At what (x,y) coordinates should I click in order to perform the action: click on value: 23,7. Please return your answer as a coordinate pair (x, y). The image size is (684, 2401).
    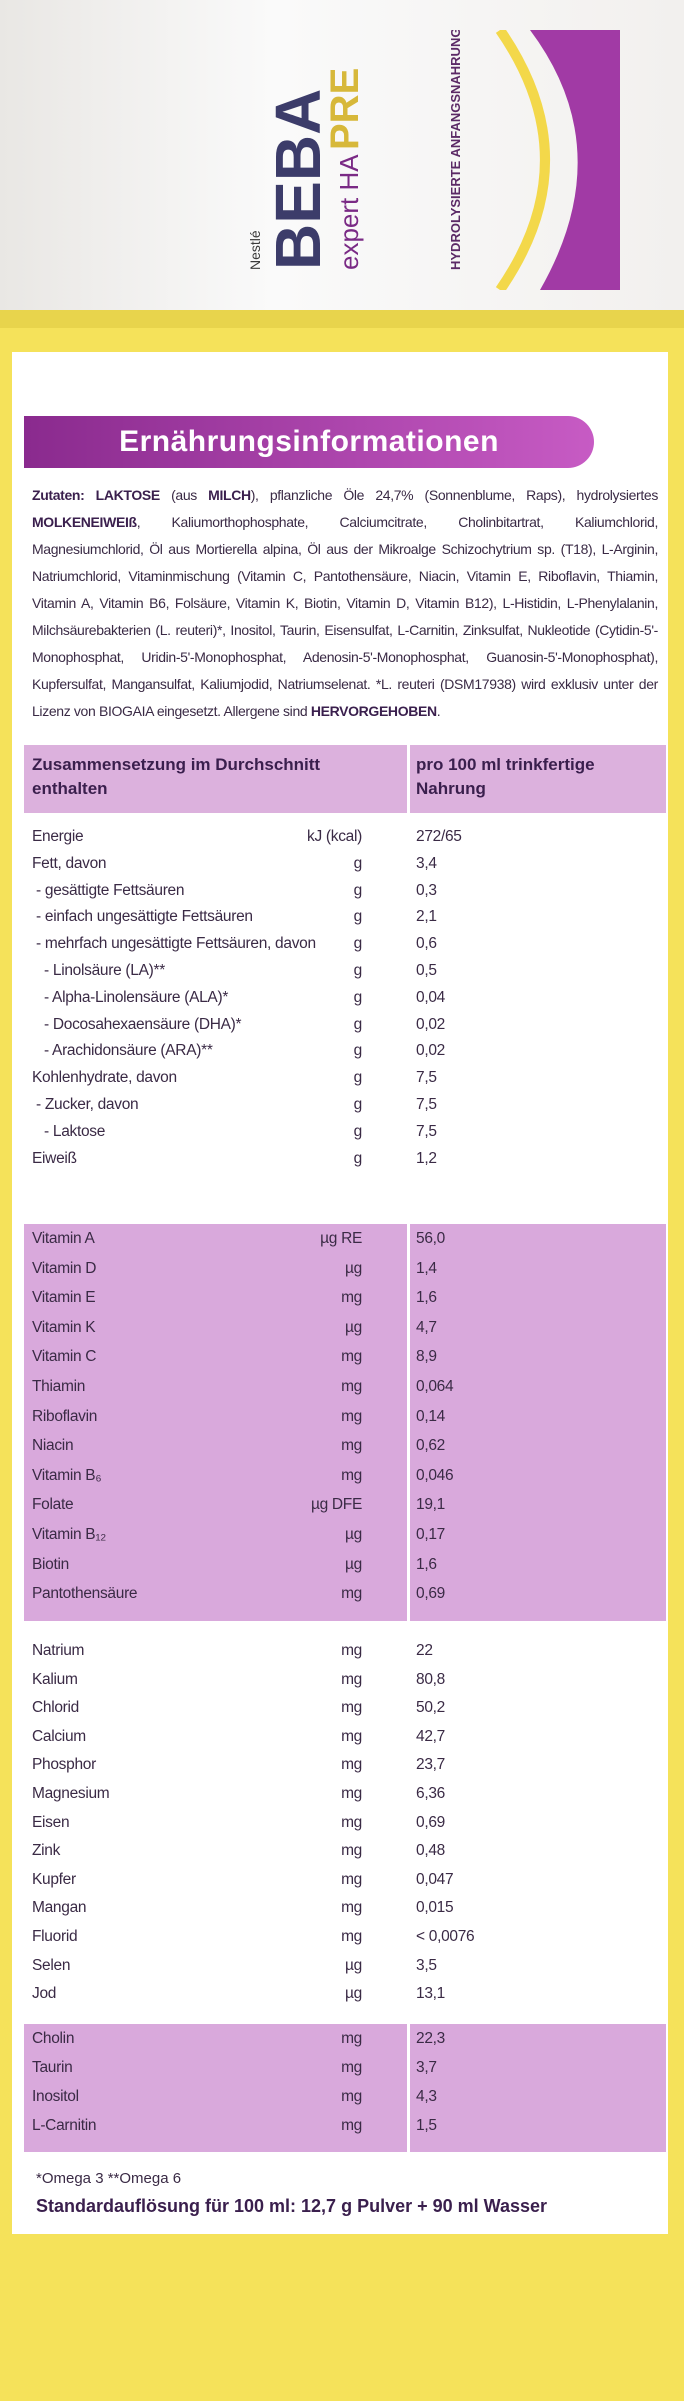
    Looking at the image, I should click on (430, 1765).